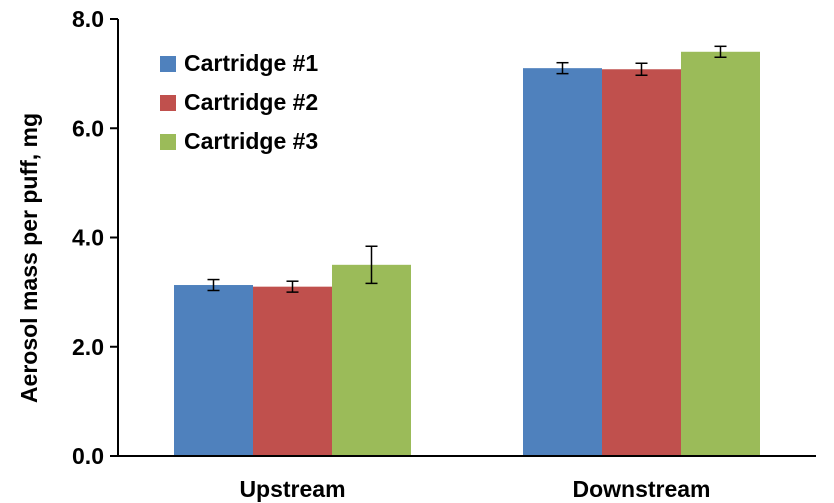 The width and height of the screenshot is (834, 503). What do you see at coordinates (292, 489) in the screenshot?
I see `x-category-label: Upstream` at bounding box center [292, 489].